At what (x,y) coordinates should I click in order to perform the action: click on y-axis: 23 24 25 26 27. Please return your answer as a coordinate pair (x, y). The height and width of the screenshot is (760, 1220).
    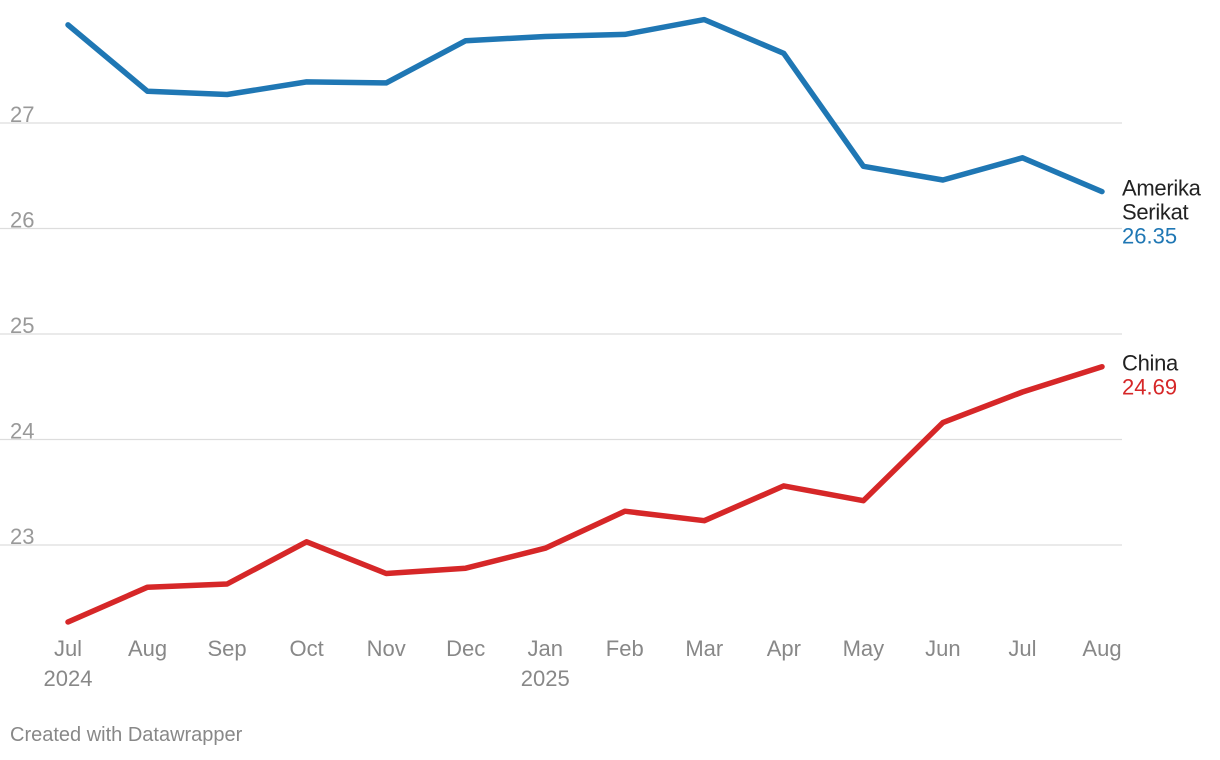
    Looking at the image, I should click on (22, 325).